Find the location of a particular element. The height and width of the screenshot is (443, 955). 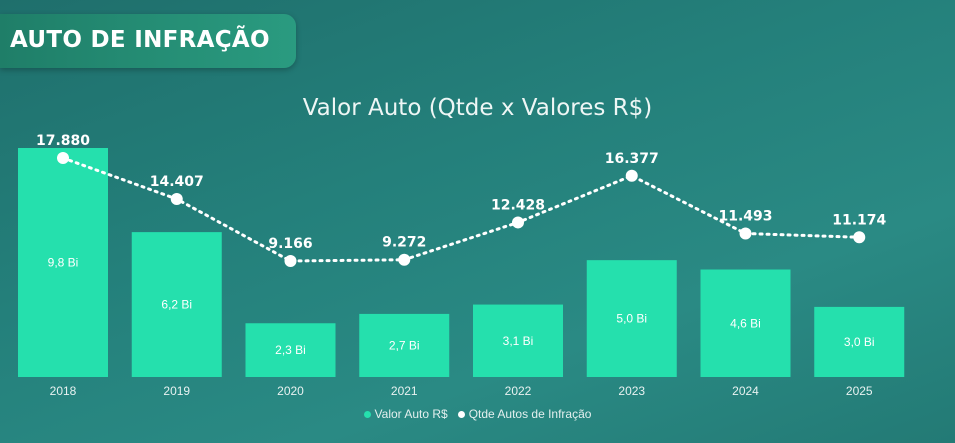

line-value-label: 11.174 is located at coordinates (859, 220).